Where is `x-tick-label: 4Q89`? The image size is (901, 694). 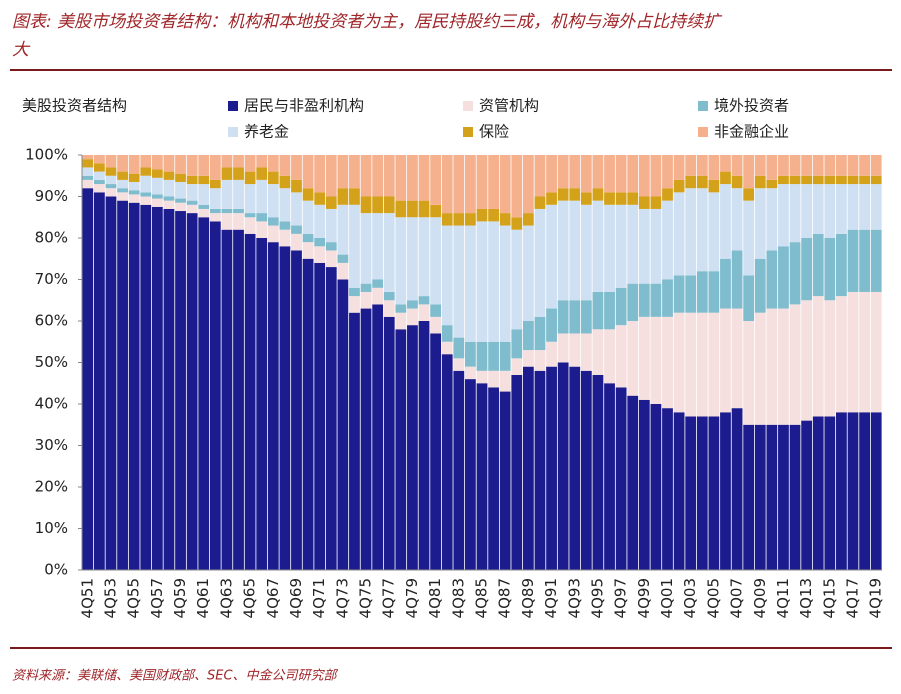 x-tick-label: 4Q89 is located at coordinates (528, 598).